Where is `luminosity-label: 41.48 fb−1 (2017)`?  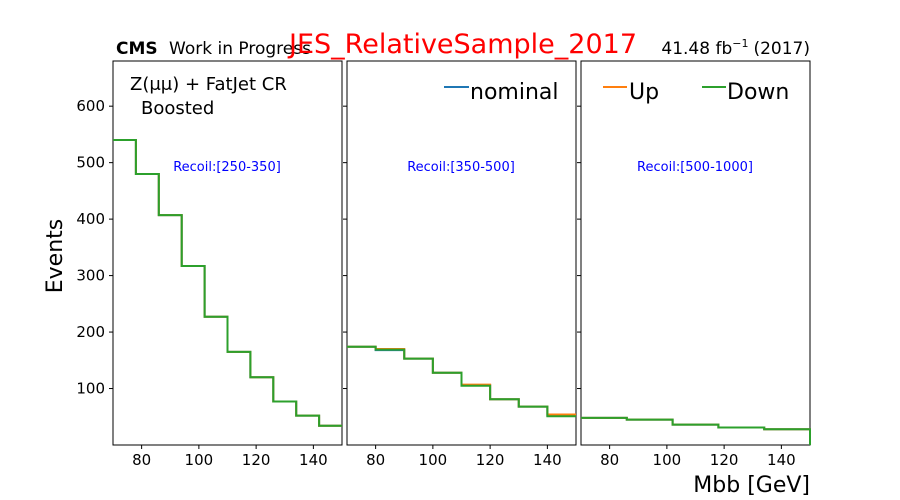 luminosity-label: 41.48 fb−1 (2017) is located at coordinates (735, 48).